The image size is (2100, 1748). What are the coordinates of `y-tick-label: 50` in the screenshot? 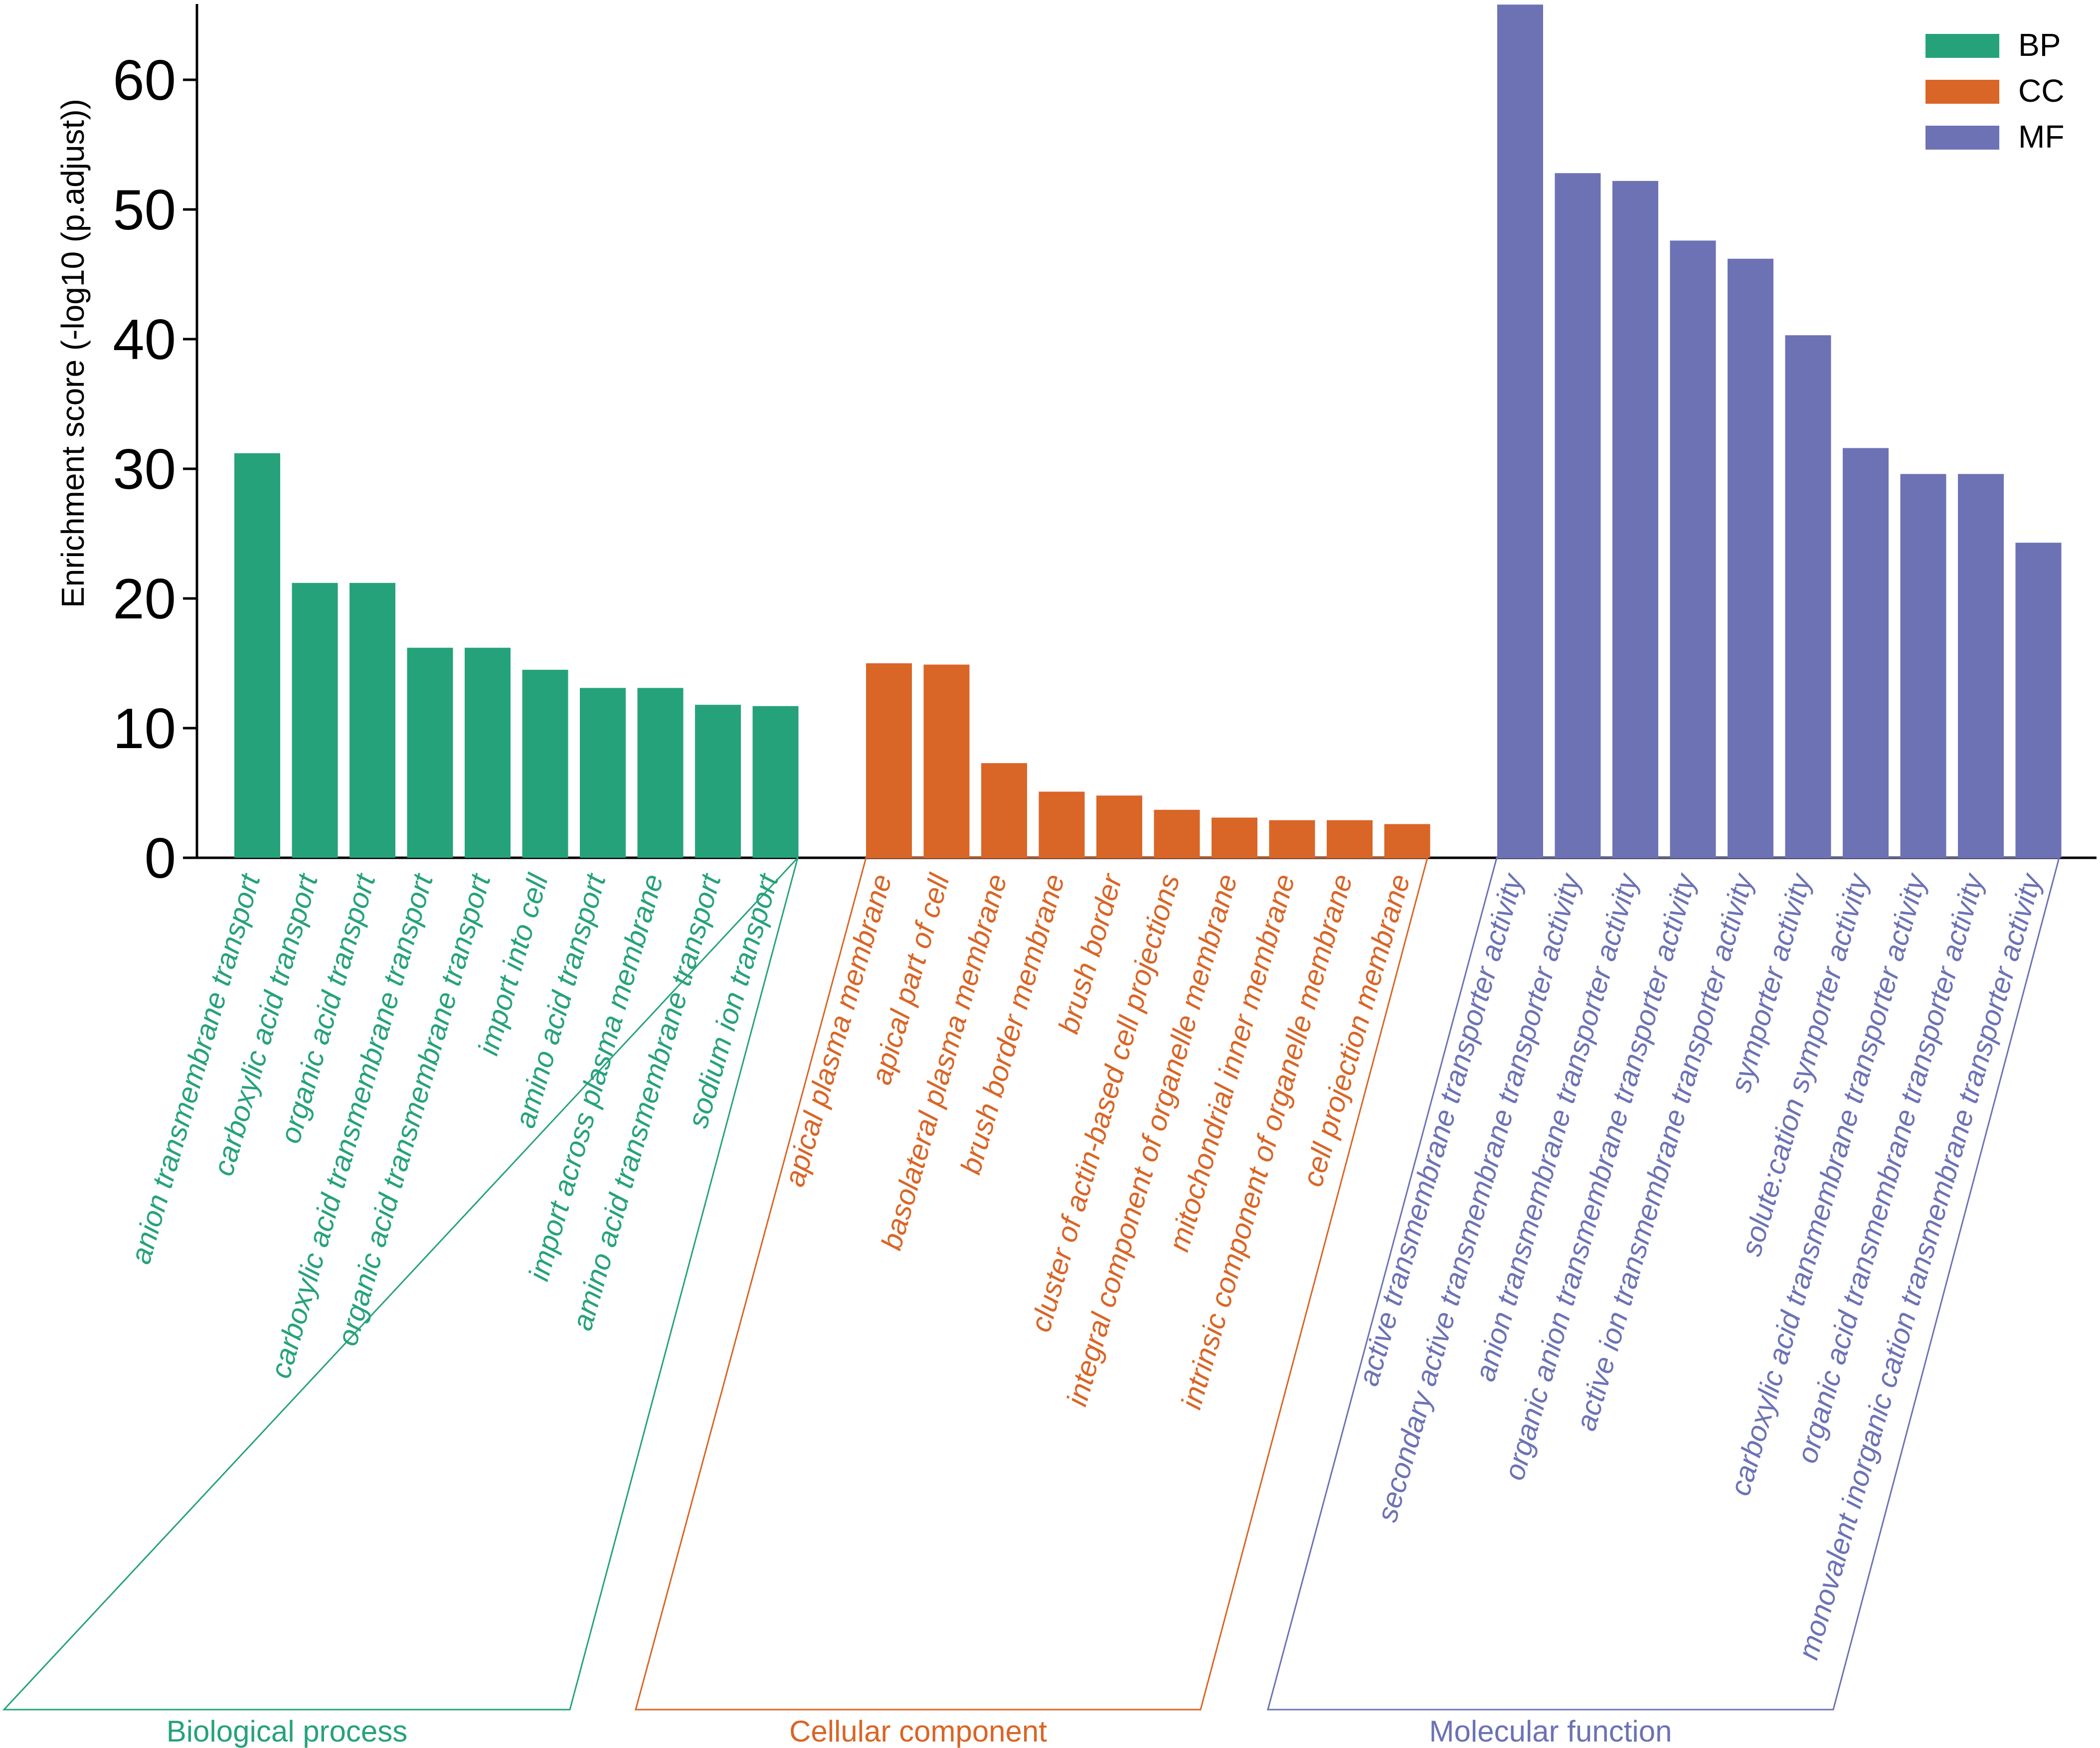 It's located at (144, 210).